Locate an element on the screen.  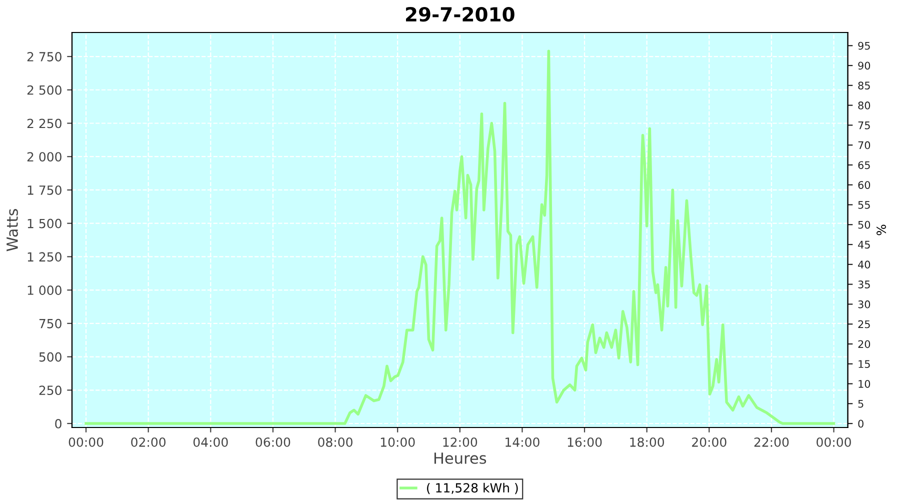
y-tick-label: 1 250 is located at coordinates (45, 257).